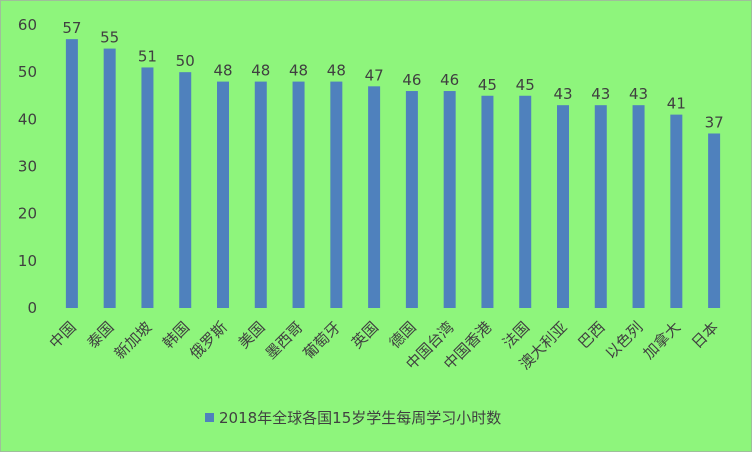  What do you see at coordinates (365, 335) in the screenshot?
I see `category-label: 英国` at bounding box center [365, 335].